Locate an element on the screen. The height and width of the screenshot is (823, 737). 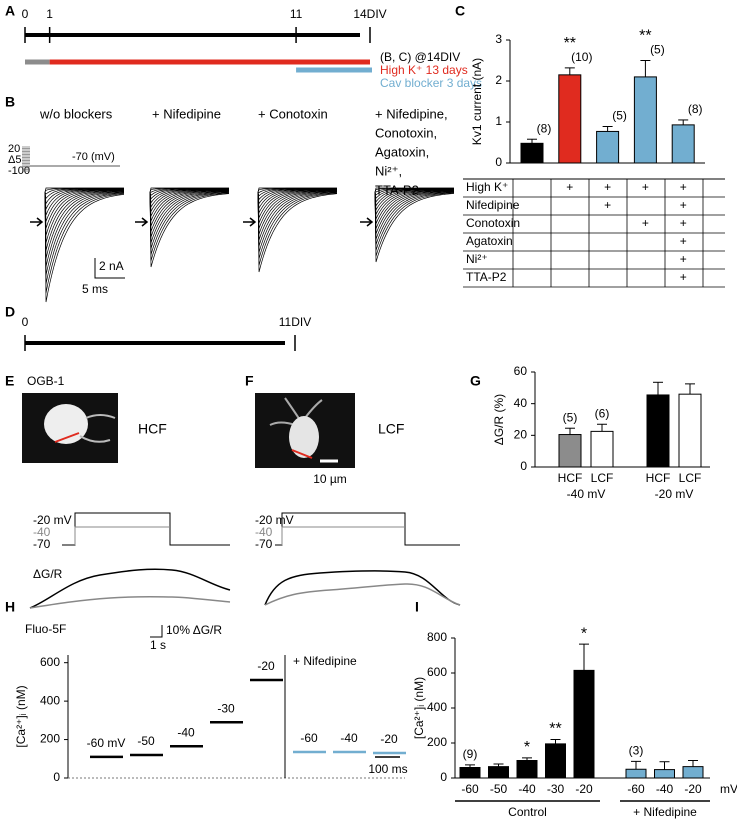
legend-entry: Cav blocker 3 days is located at coordinates (431, 83).